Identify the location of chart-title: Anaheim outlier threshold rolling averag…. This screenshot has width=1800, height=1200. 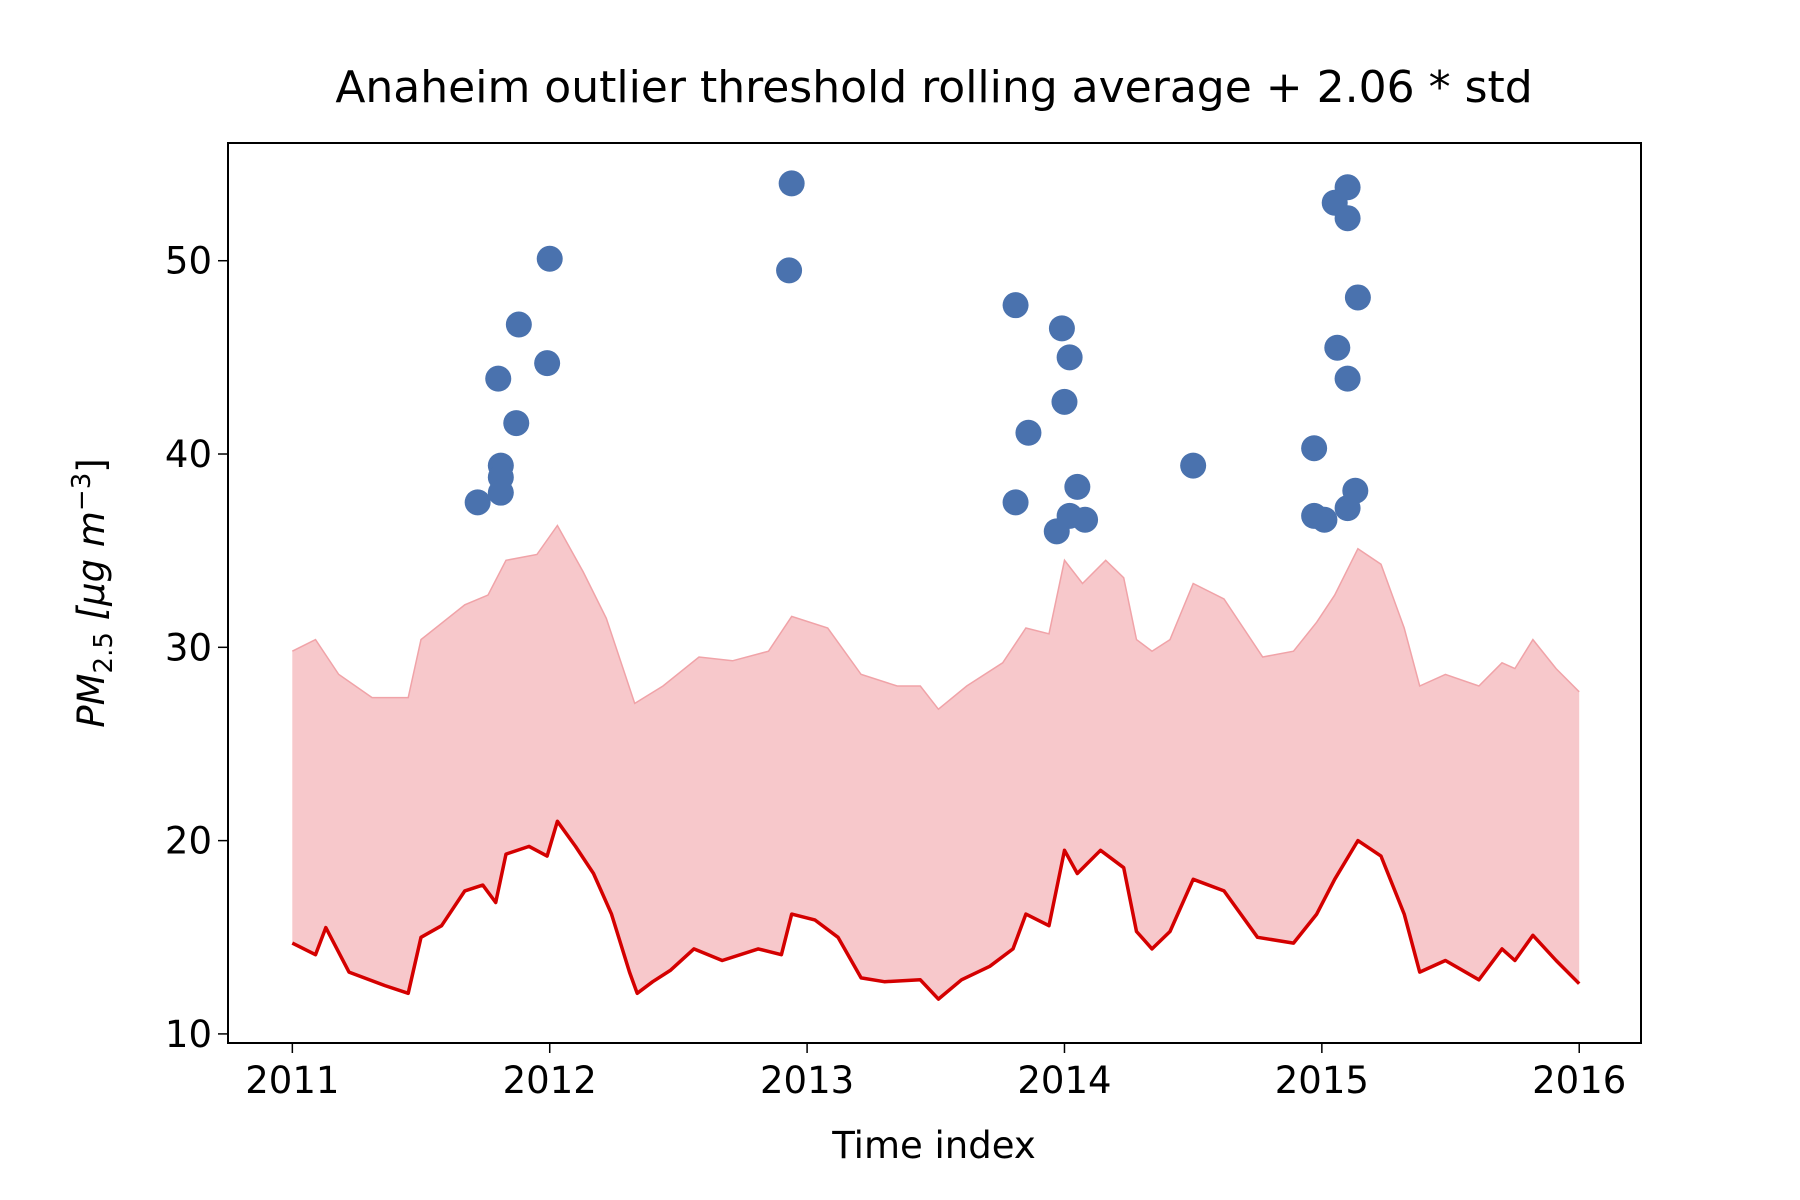
(933, 87).